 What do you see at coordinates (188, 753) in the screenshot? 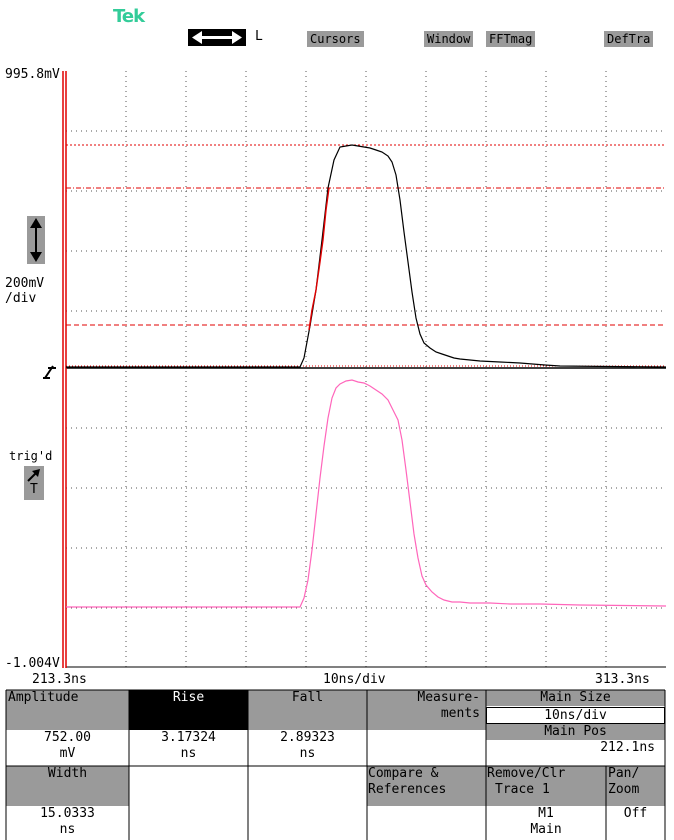
I see `rise-unit: ns` at bounding box center [188, 753].